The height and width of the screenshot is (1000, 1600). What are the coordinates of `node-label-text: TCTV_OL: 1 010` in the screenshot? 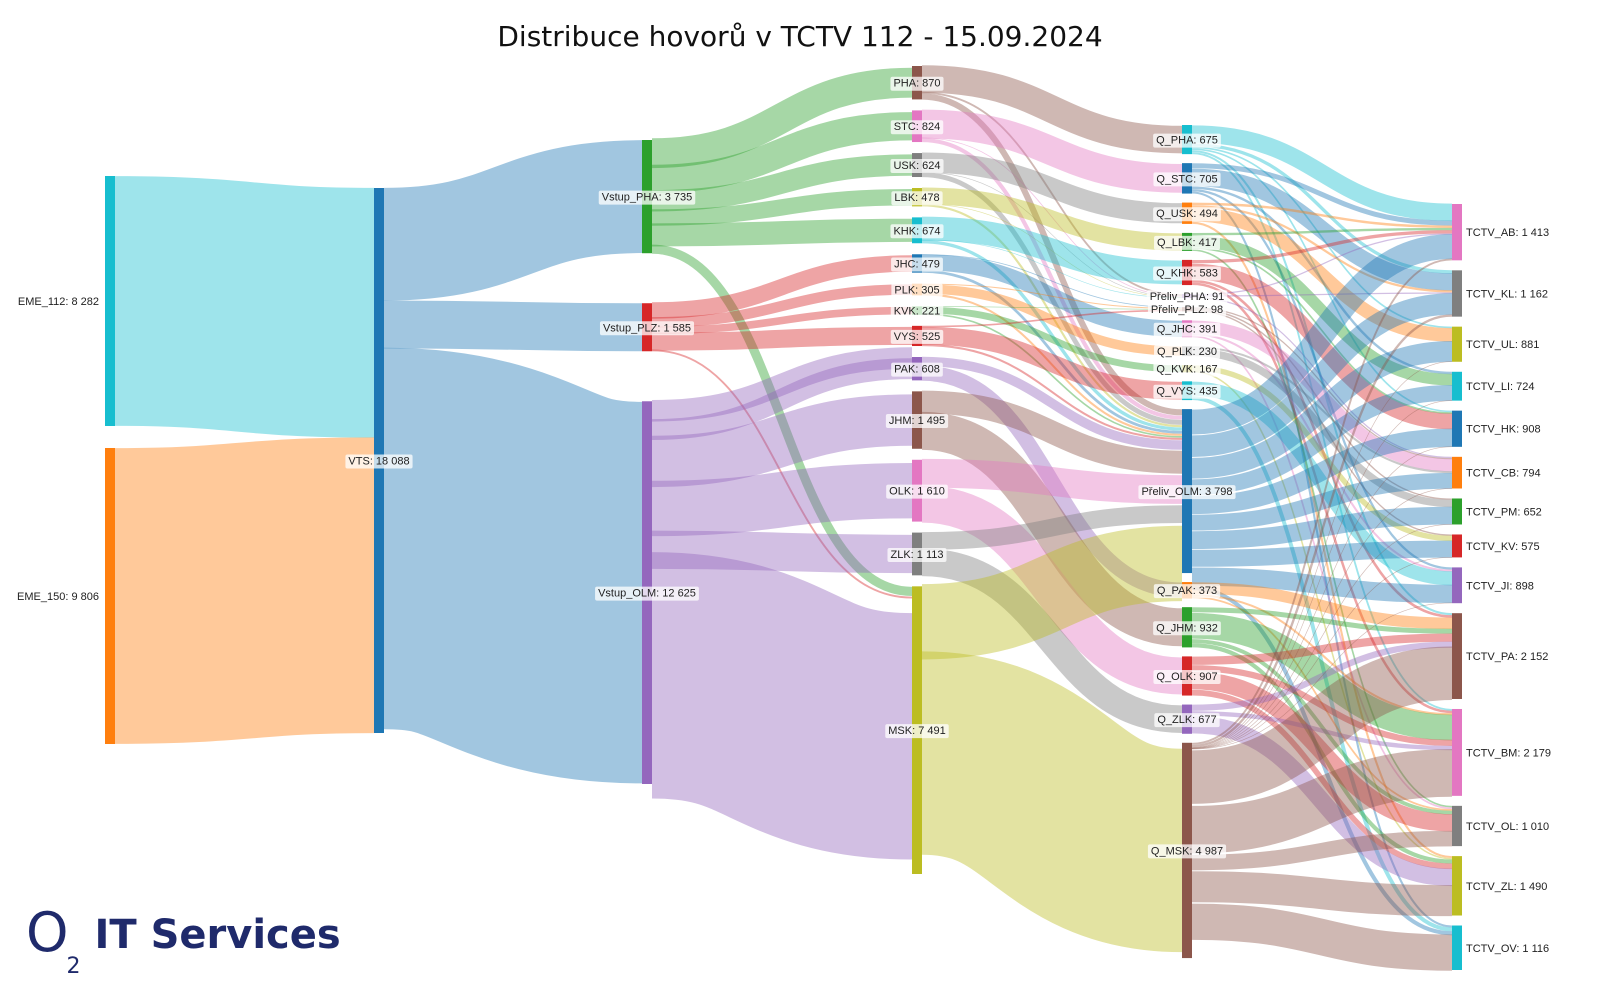 It's located at (1507, 827).